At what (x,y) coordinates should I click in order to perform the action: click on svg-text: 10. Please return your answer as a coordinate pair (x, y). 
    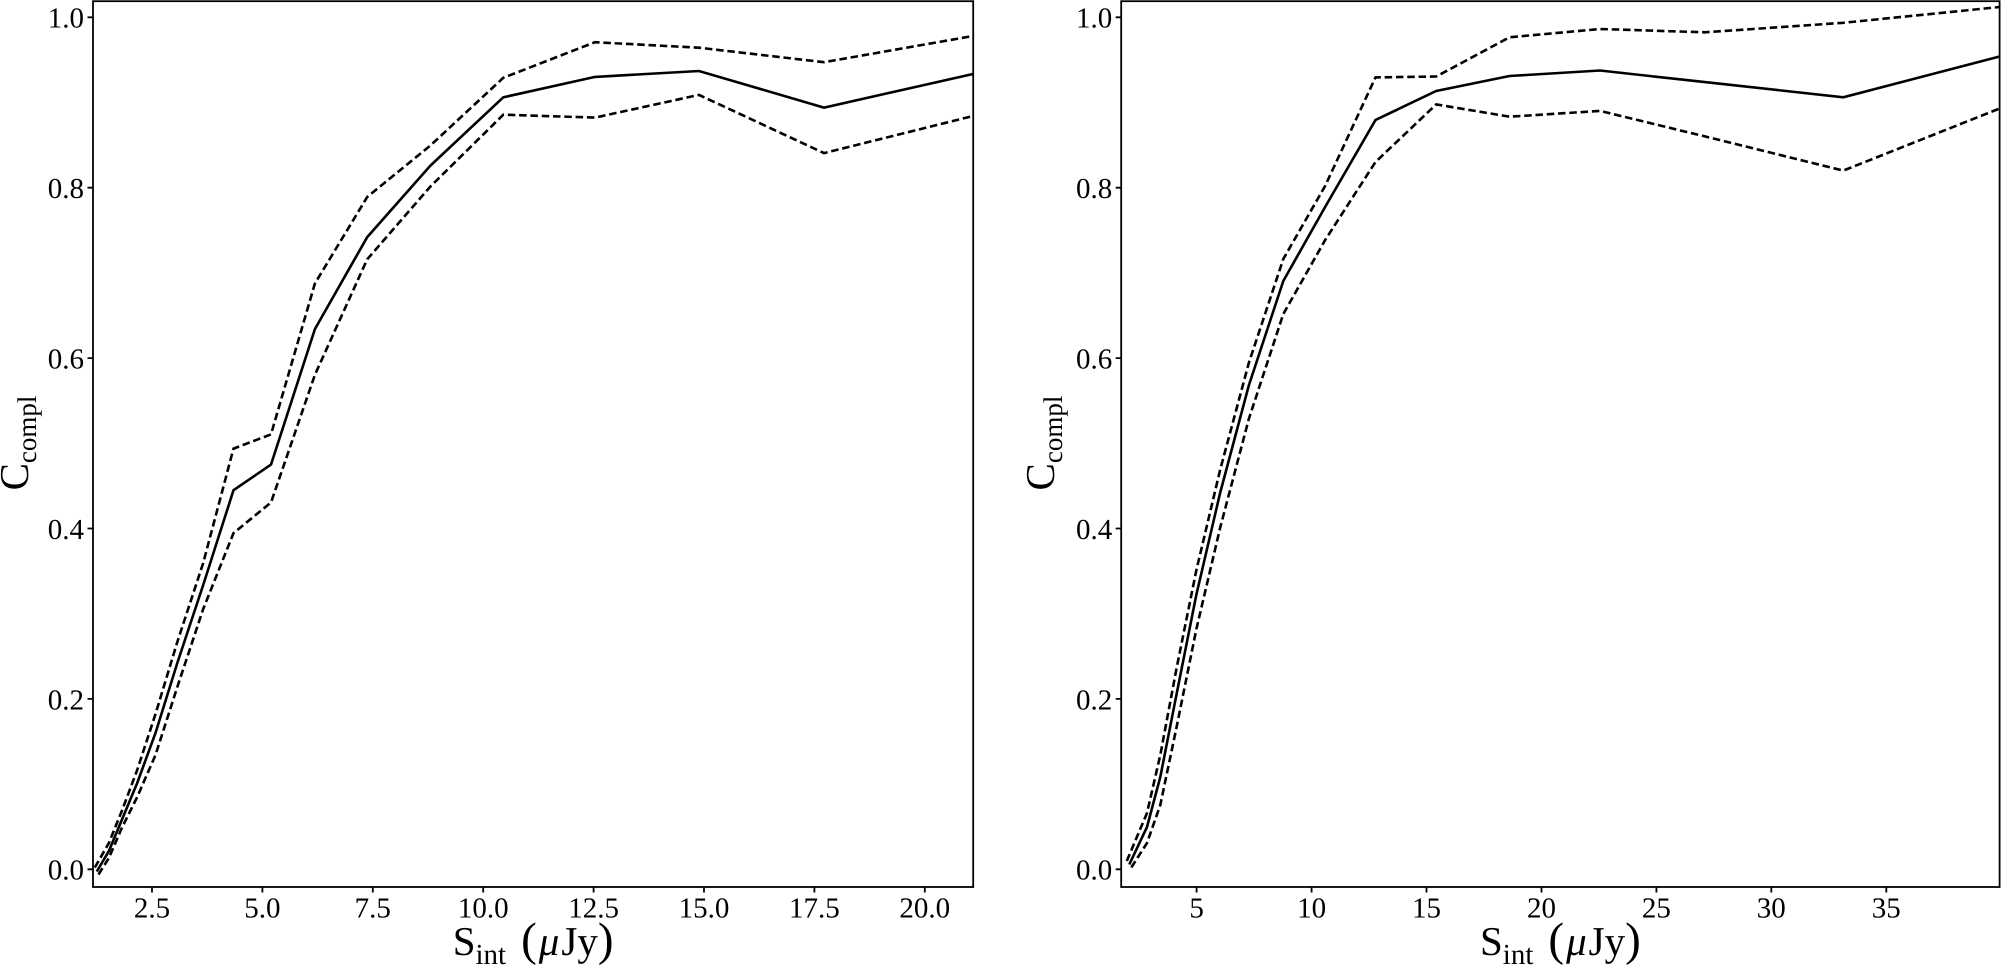
    Looking at the image, I should click on (1311, 909).